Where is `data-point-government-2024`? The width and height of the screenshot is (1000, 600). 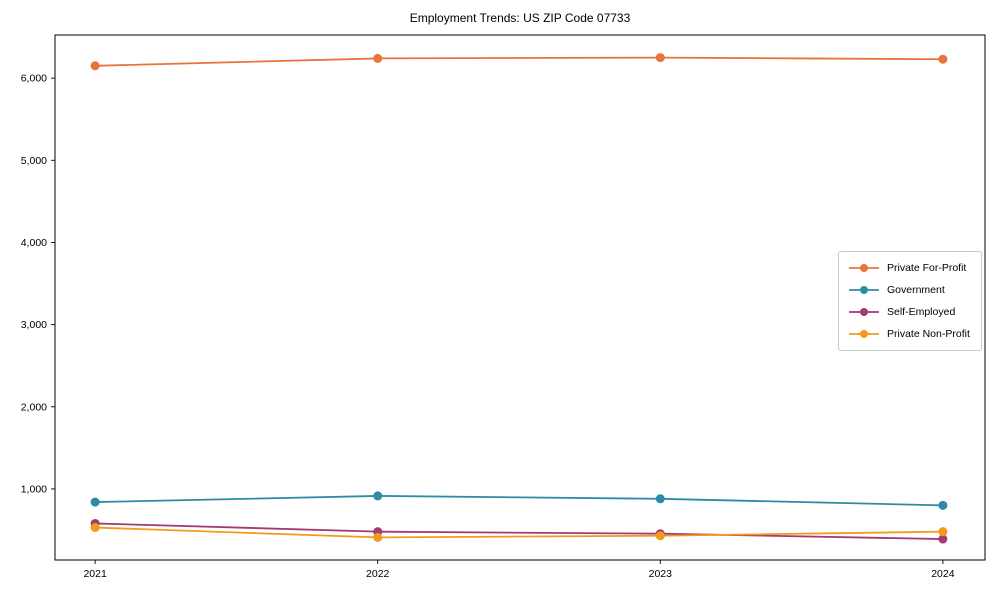
data-point-government-2024 is located at coordinates (943, 505).